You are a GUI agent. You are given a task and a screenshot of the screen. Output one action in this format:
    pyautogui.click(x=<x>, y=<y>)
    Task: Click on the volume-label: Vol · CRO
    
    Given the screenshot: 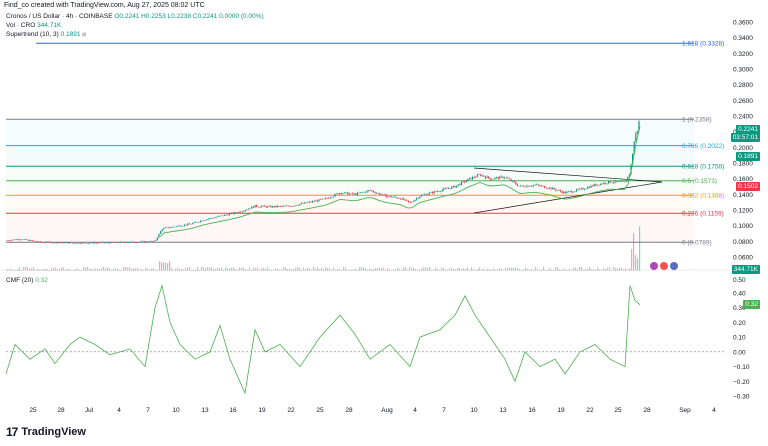 What is the action you would take?
    pyautogui.click(x=21, y=25)
    